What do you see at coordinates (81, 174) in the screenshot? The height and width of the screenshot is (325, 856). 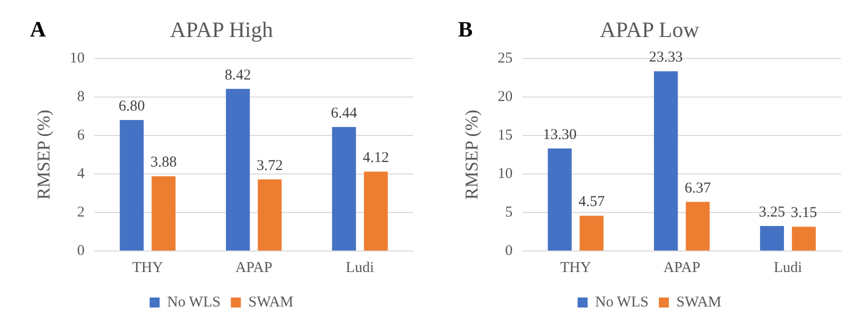 I see `y-tick-label: 4` at bounding box center [81, 174].